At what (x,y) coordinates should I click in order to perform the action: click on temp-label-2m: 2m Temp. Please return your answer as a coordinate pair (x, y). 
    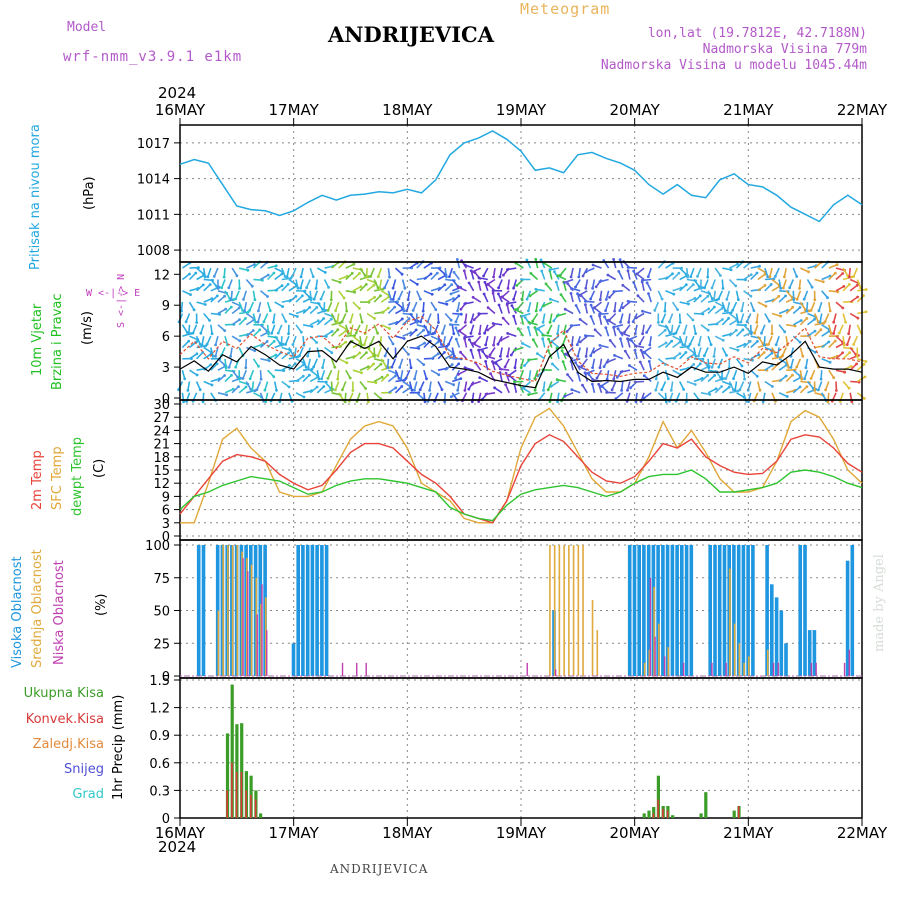
    Looking at the image, I should click on (37, 480).